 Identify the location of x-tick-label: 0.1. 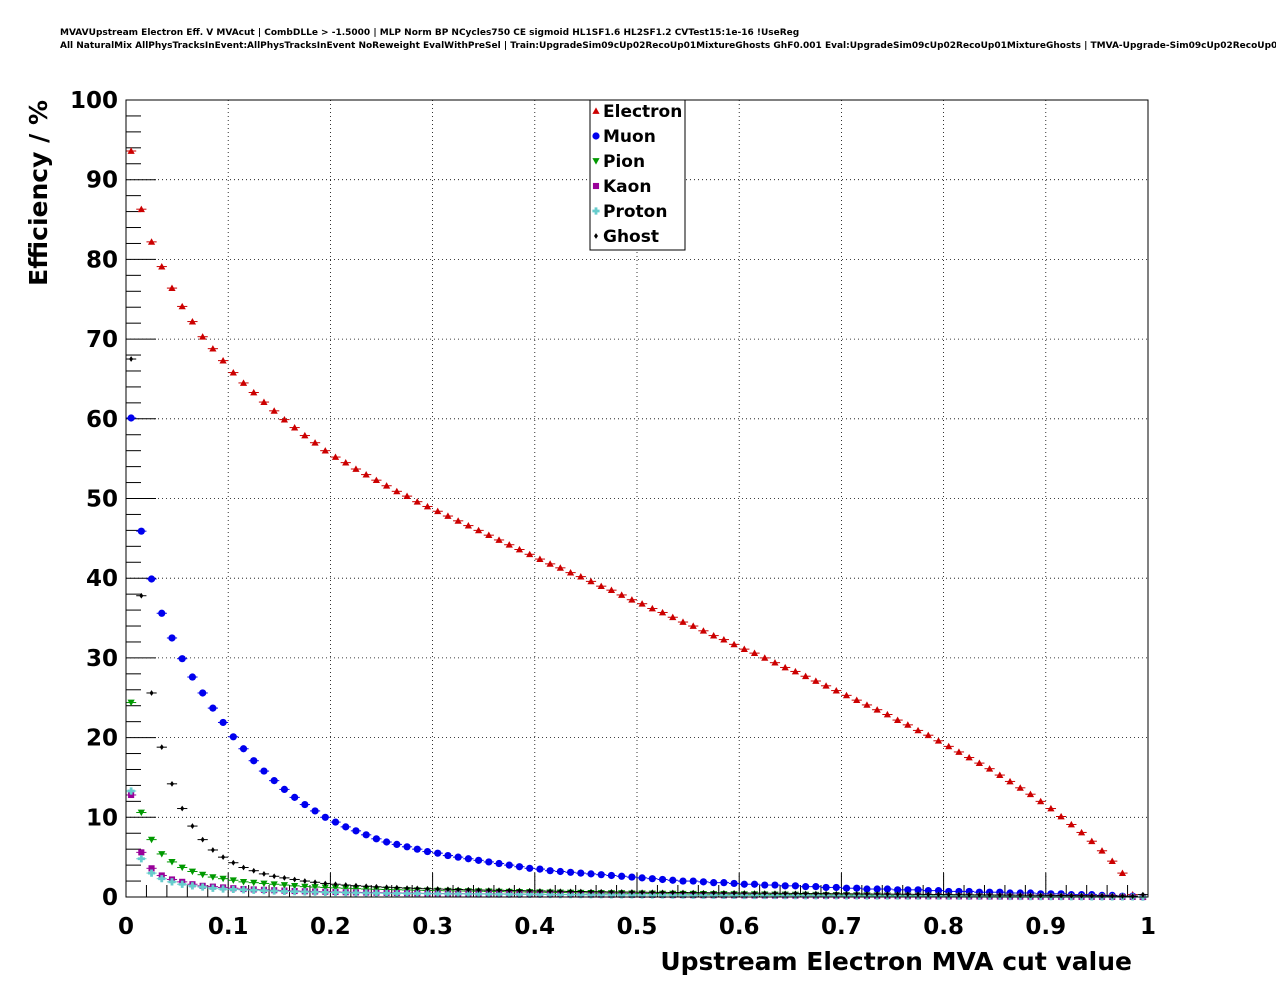
(228, 927).